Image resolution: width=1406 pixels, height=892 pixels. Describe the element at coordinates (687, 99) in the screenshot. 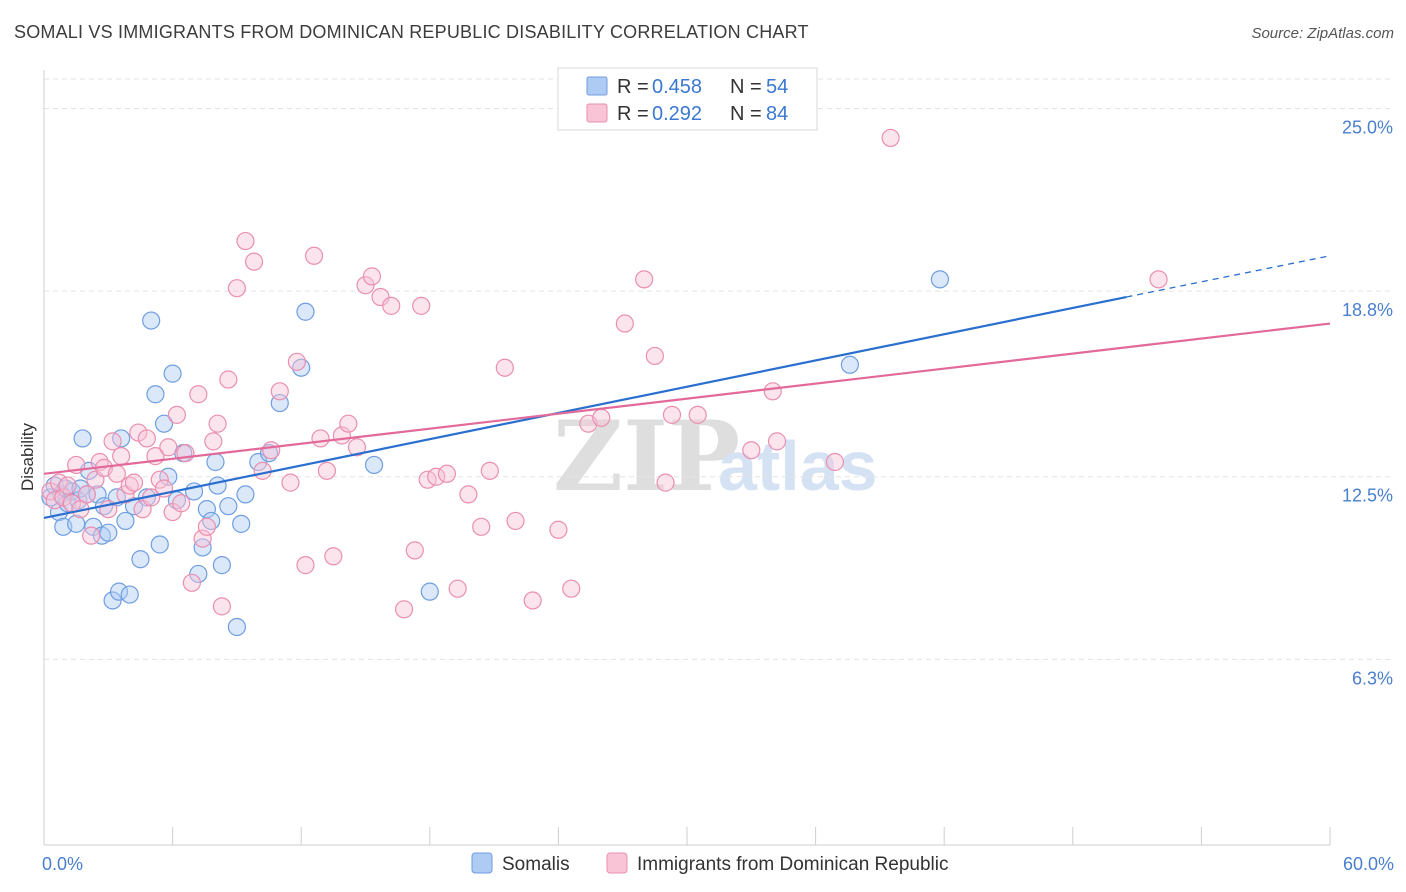

I see `stats-legend: R = 0.458 N = 54 R = 0.292 N = 84` at that location.